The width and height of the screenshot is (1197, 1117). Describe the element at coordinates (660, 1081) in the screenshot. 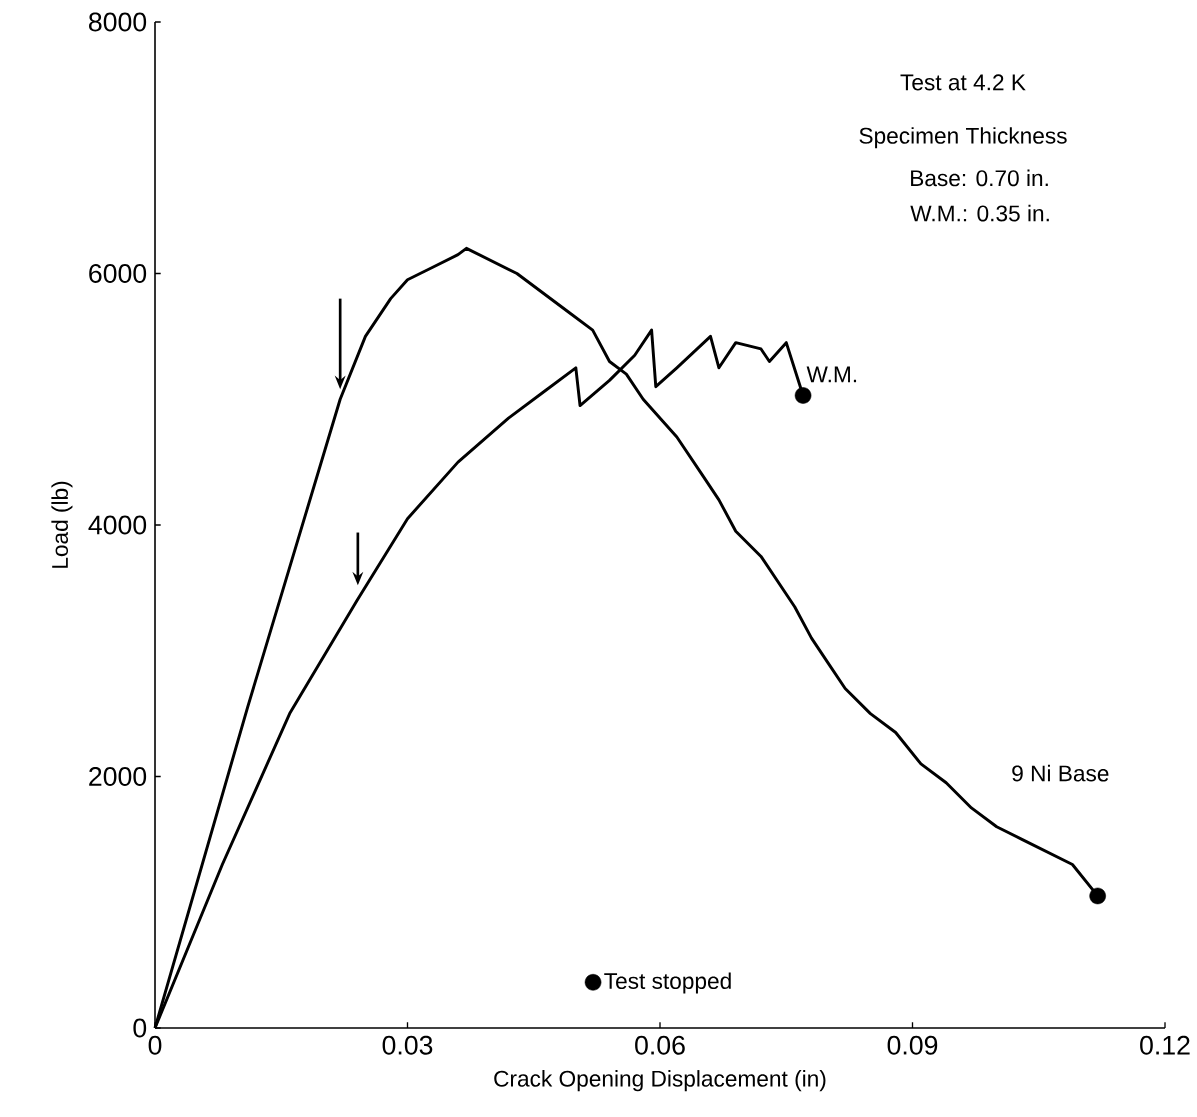

I see `x-axis-title: Crack Opening Displacement (in)` at that location.